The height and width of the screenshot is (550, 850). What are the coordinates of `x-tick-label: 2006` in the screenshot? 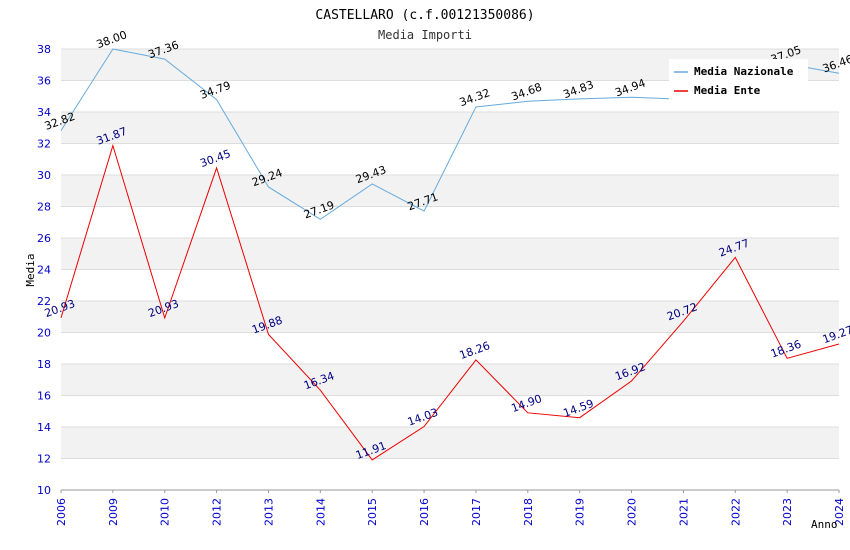 It's located at (61, 512).